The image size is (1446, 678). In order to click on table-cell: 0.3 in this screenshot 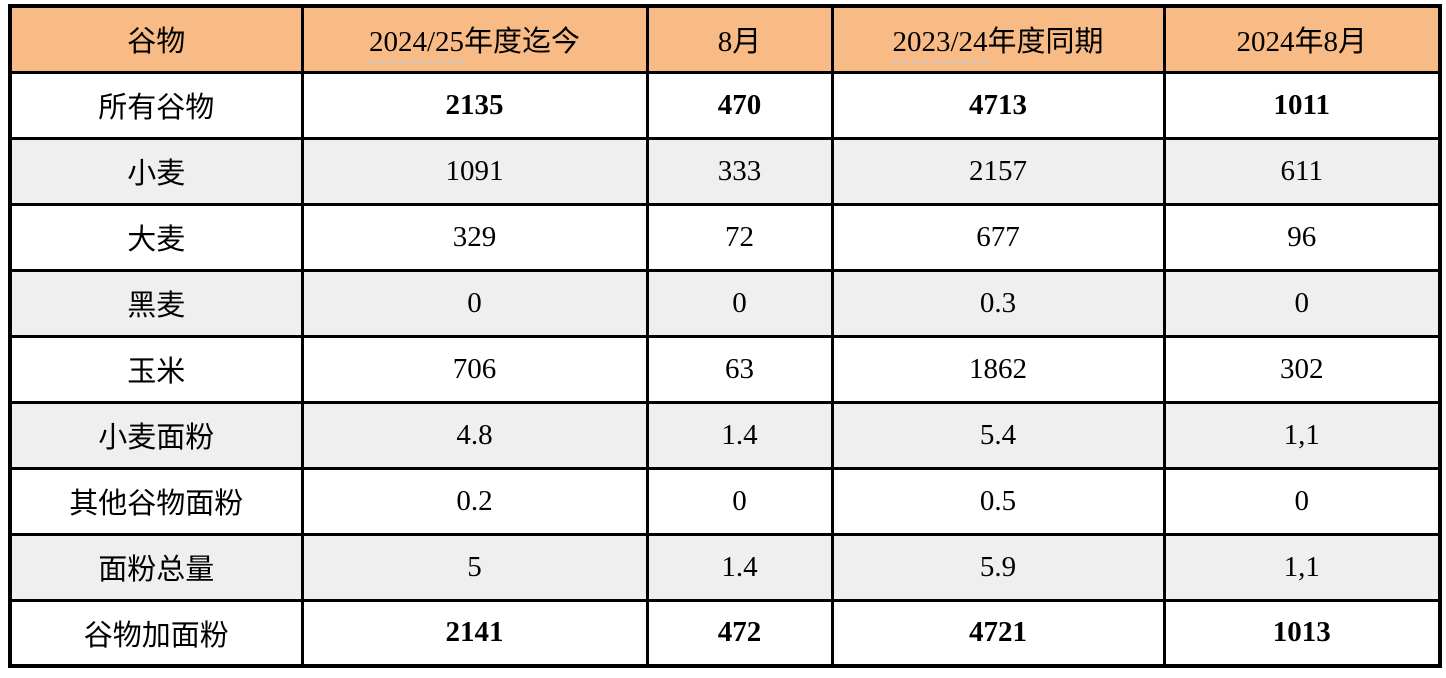, I will do `click(998, 303)`.